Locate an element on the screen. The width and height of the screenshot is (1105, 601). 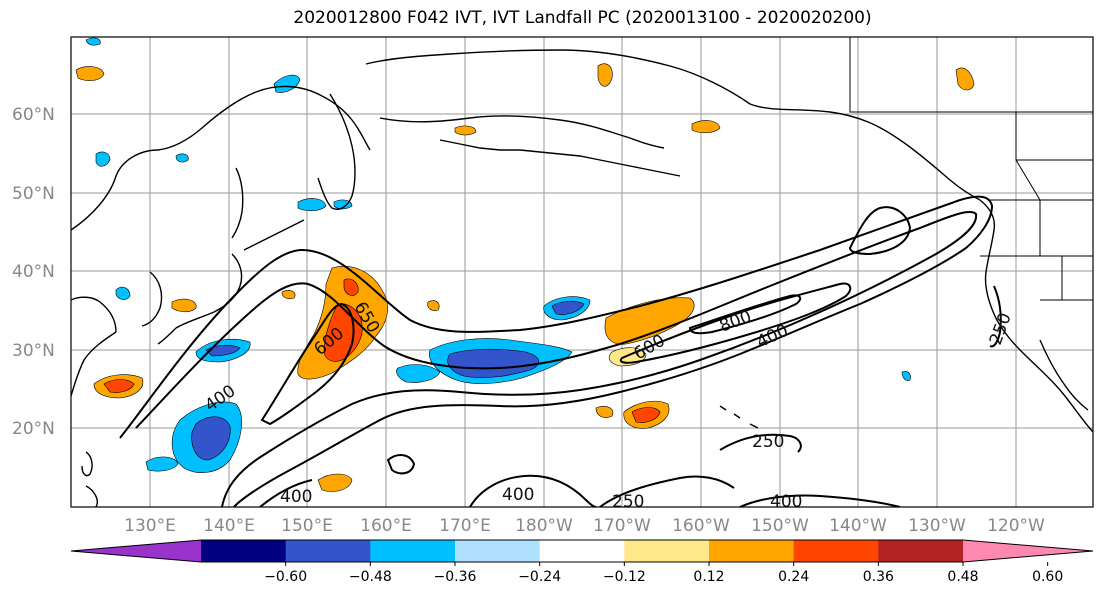
lat-label: 20°N is located at coordinates (33, 429).